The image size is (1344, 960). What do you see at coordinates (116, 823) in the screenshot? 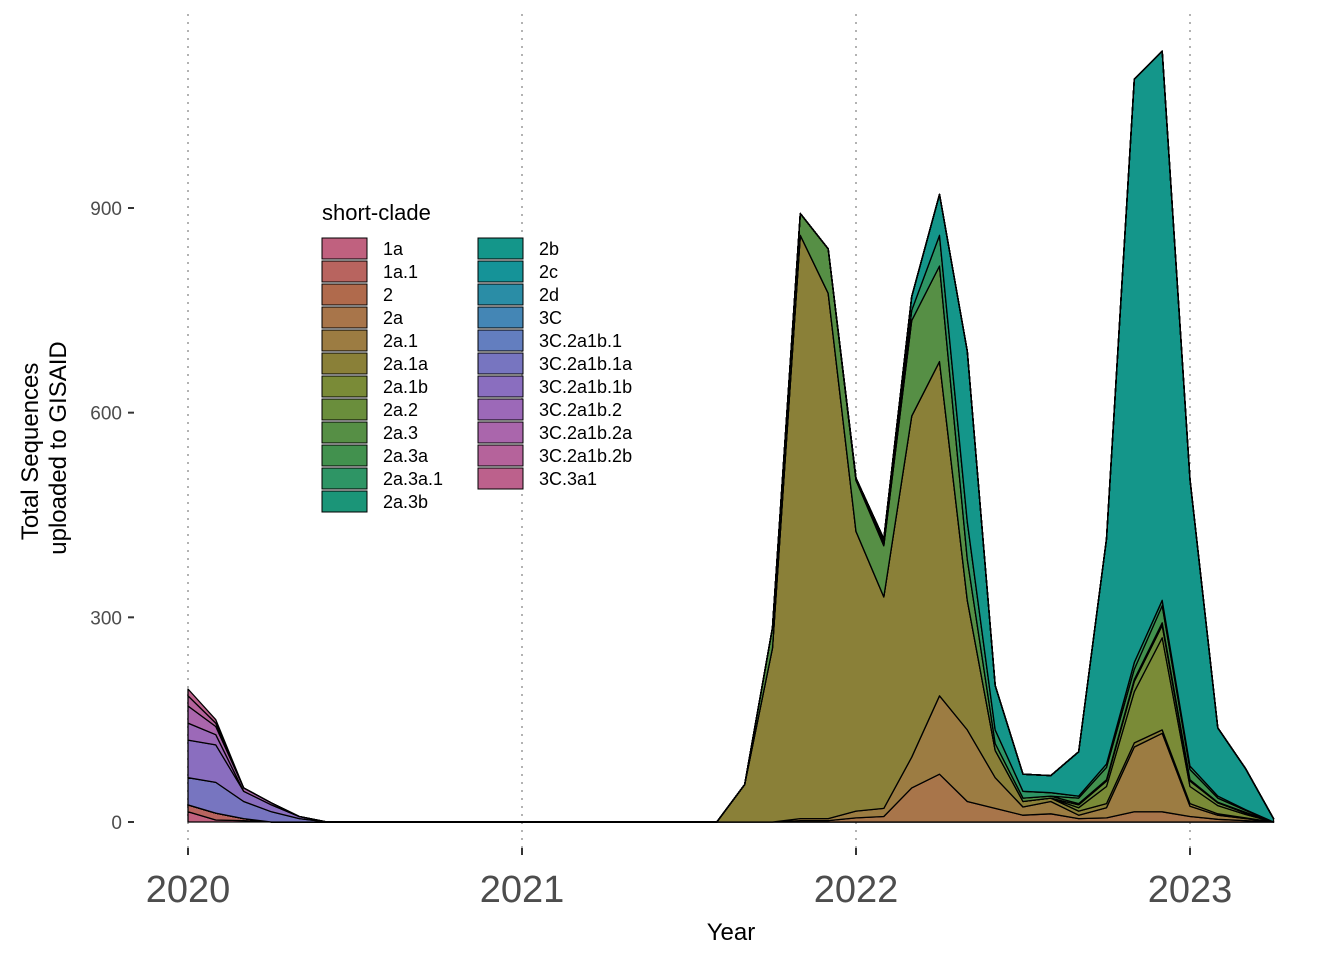
I see `y-tick-label-0: 0` at bounding box center [116, 823].